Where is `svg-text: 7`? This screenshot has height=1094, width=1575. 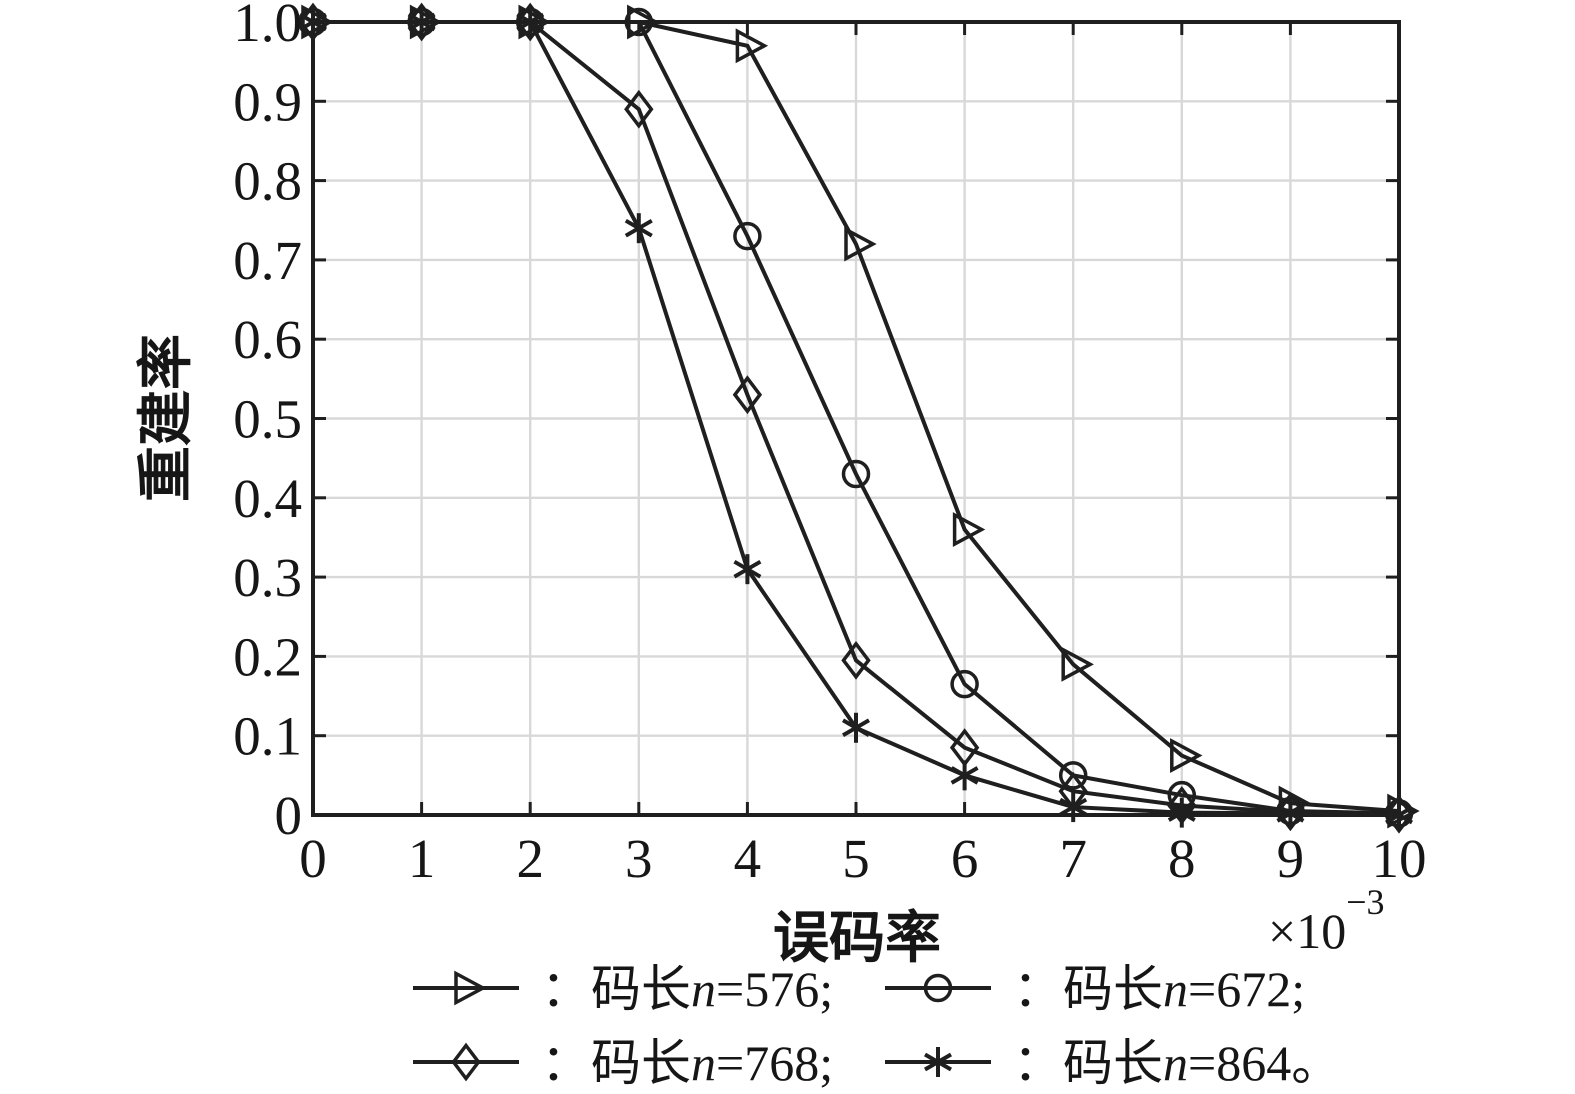 svg-text: 7 is located at coordinates (1073, 858).